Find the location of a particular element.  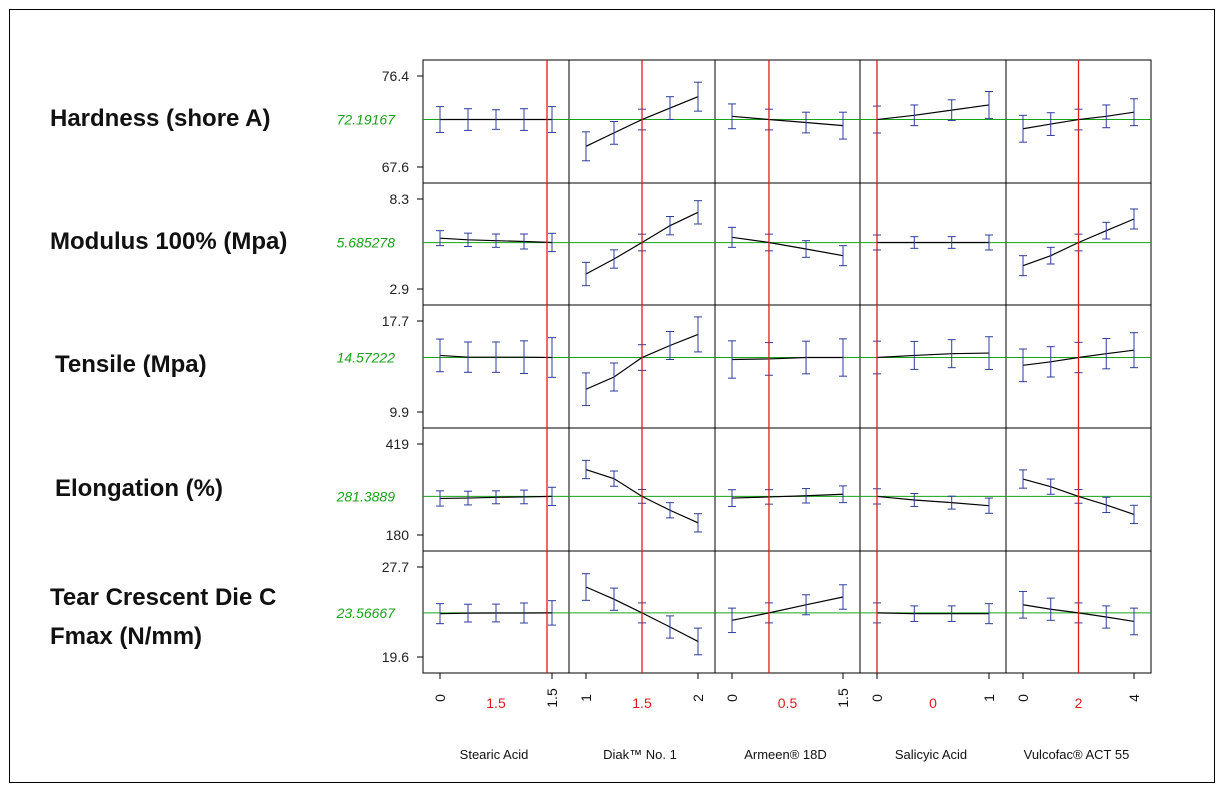

response-name: Elongation (%) is located at coordinates (139, 488).